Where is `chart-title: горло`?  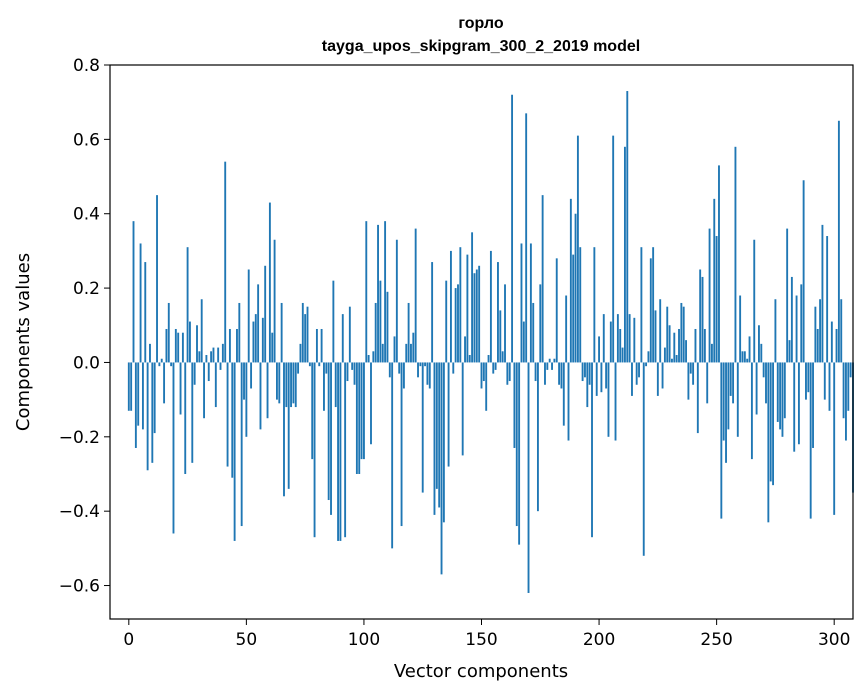 chart-title: горло is located at coordinates (481, 23).